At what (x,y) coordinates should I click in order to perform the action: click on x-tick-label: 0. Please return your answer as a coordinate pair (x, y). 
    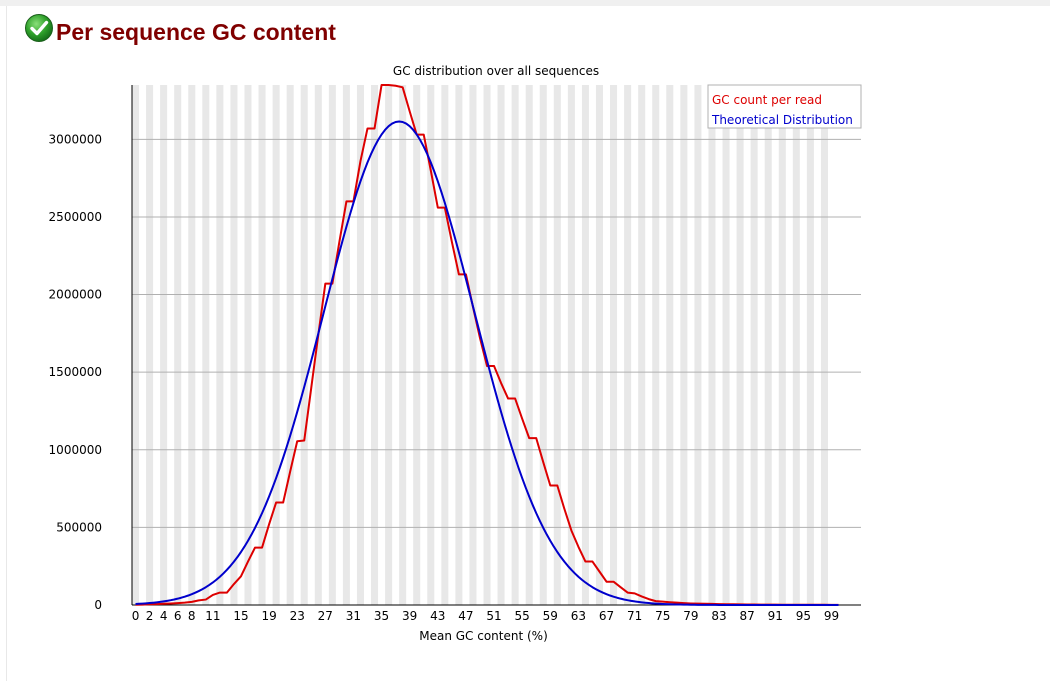
    Looking at the image, I should click on (136, 616).